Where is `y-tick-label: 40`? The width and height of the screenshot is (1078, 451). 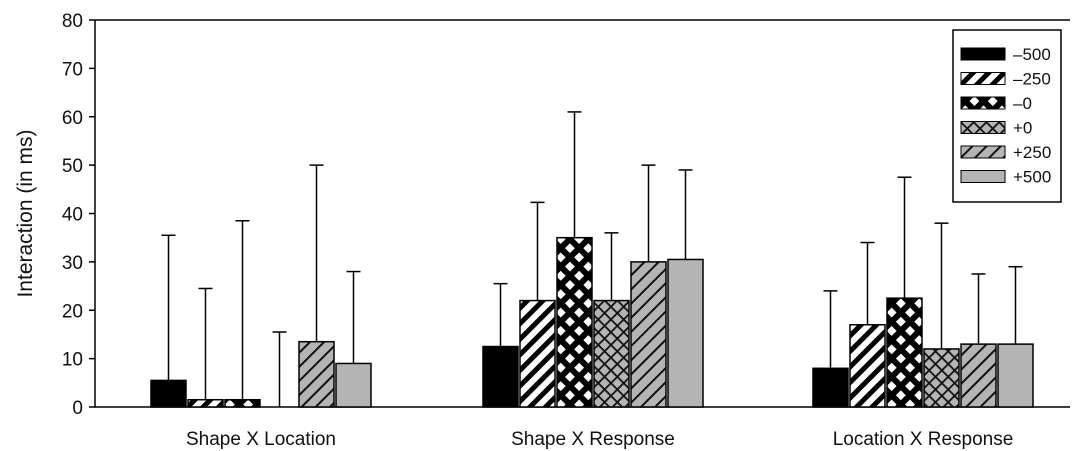 y-tick-label: 40 is located at coordinates (72, 215).